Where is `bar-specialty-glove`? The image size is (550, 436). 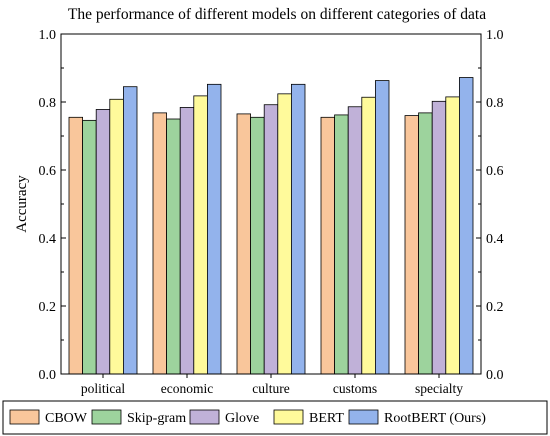
bar-specialty-glove is located at coordinates (439, 237).